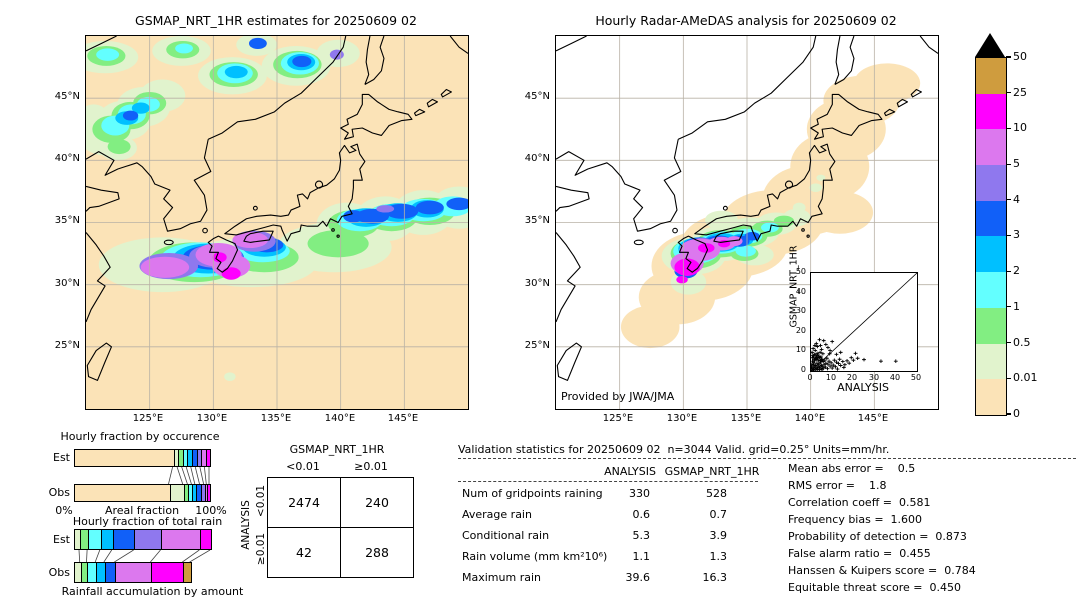 The height and width of the screenshot is (612, 1080). What do you see at coordinates (990, 45) in the screenshot?
I see `colorbar-over-arrow-icon` at bounding box center [990, 45].